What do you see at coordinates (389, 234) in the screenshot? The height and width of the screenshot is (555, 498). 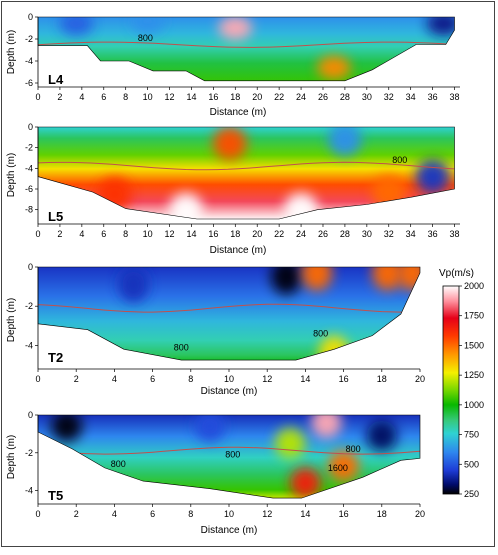 I see `l5-x-tick-label-16: 32` at bounding box center [389, 234].